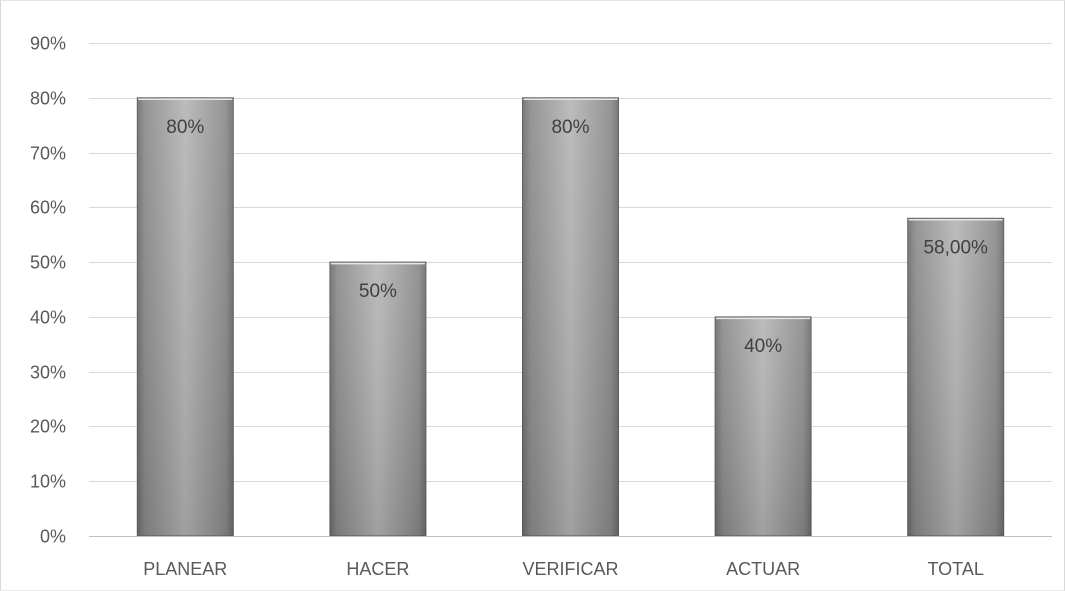 The height and width of the screenshot is (591, 1065). I want to click on y-tick-label: 0%, so click(53, 537).